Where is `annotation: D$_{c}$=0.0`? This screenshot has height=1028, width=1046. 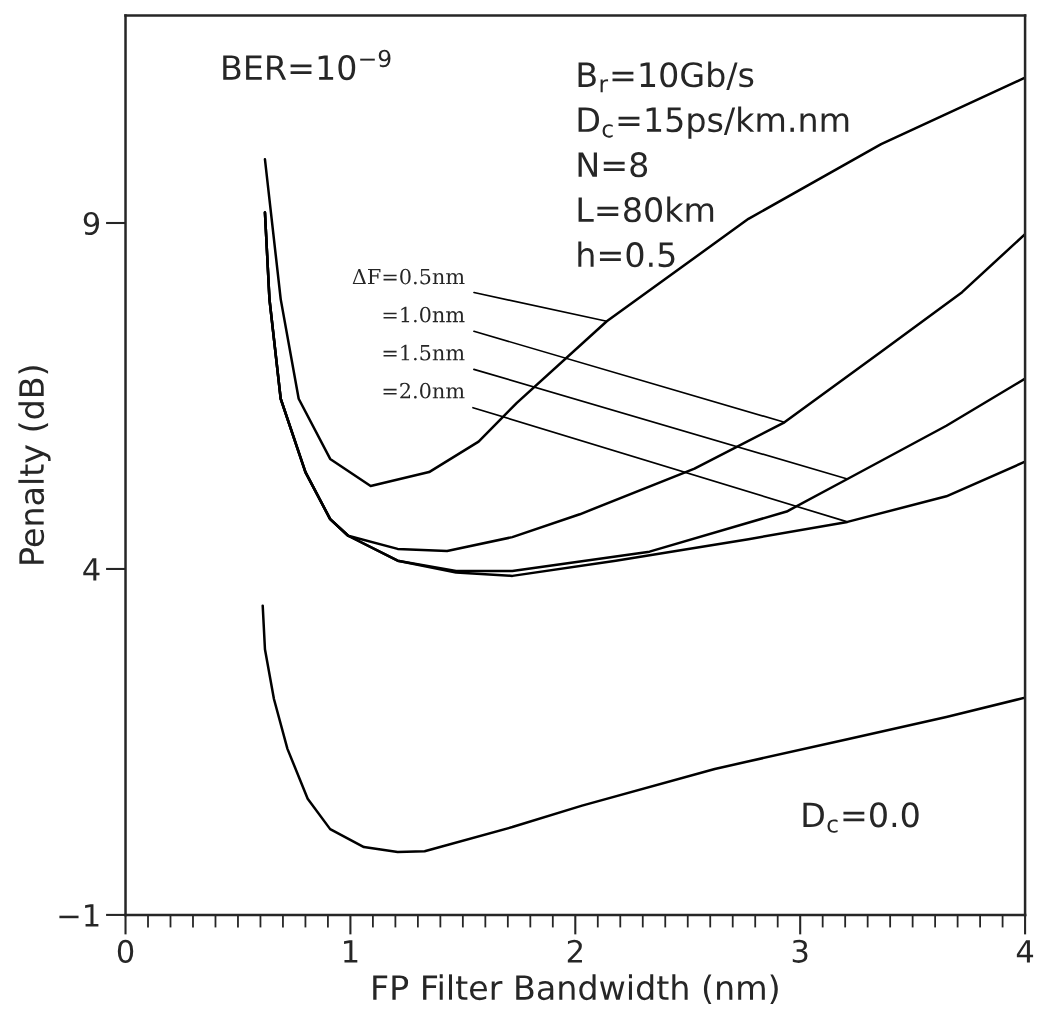 annotation: D$_{c}$=0.0 is located at coordinates (861, 817).